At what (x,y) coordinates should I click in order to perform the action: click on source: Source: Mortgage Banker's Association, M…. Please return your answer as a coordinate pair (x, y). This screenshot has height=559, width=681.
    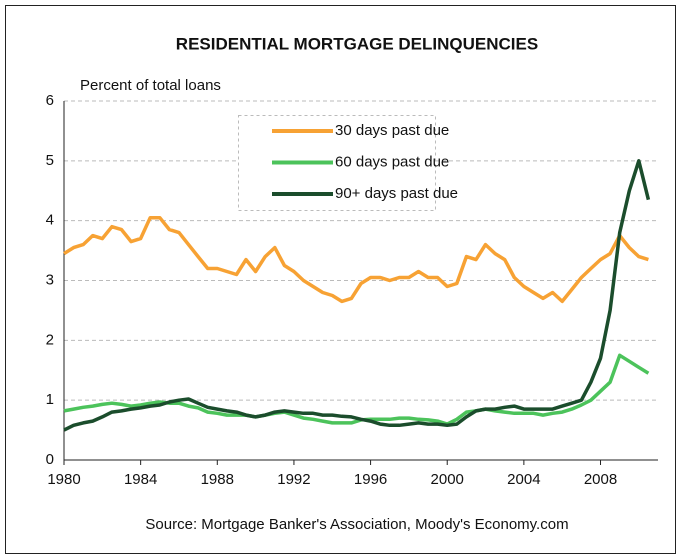
    Looking at the image, I should click on (356, 524).